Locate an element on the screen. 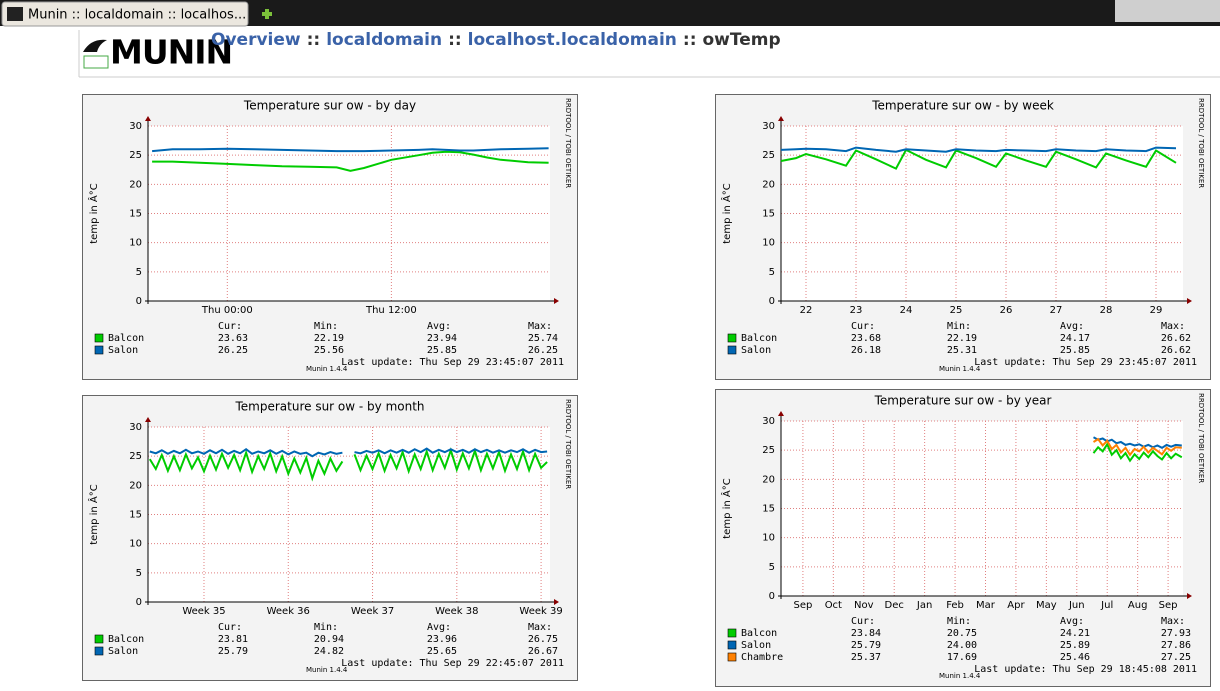  legend-stat: 23.68 is located at coordinates (866, 338).